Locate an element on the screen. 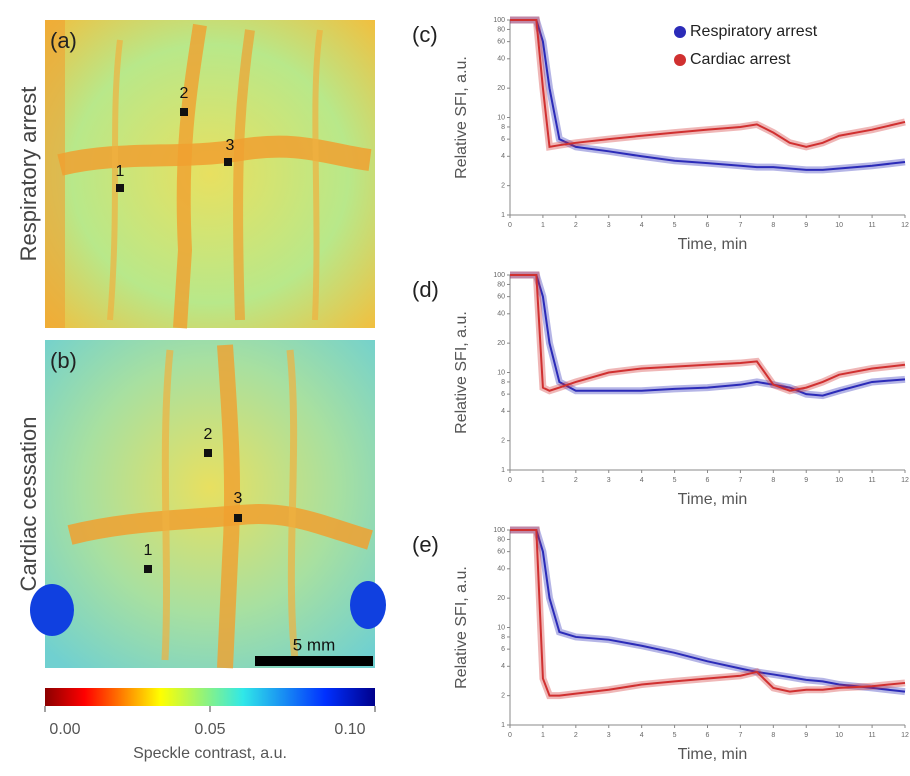 This screenshot has height=776, width=910. colorbar-tick-label: 0.05 is located at coordinates (209, 729).